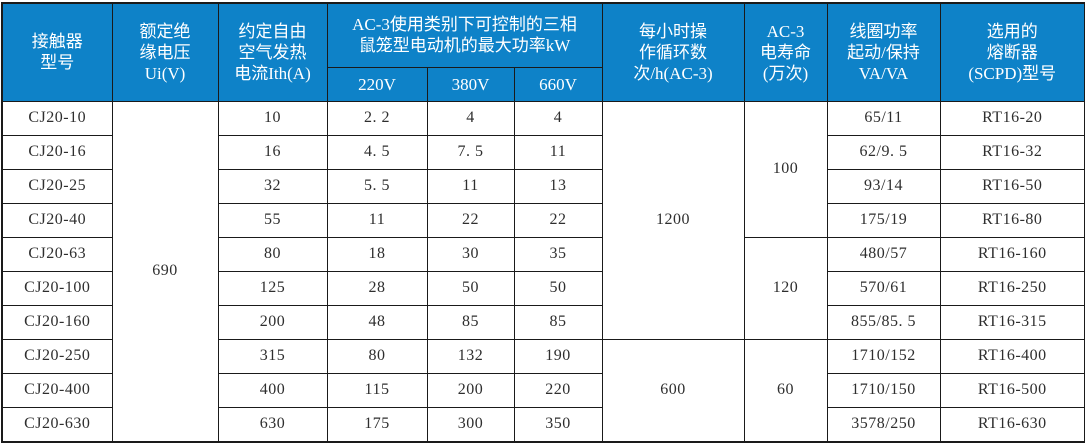 The image size is (1085, 443). Describe the element at coordinates (673, 73) in the screenshot. I see `header-cycles-line: 次/h(AC-3)` at that location.